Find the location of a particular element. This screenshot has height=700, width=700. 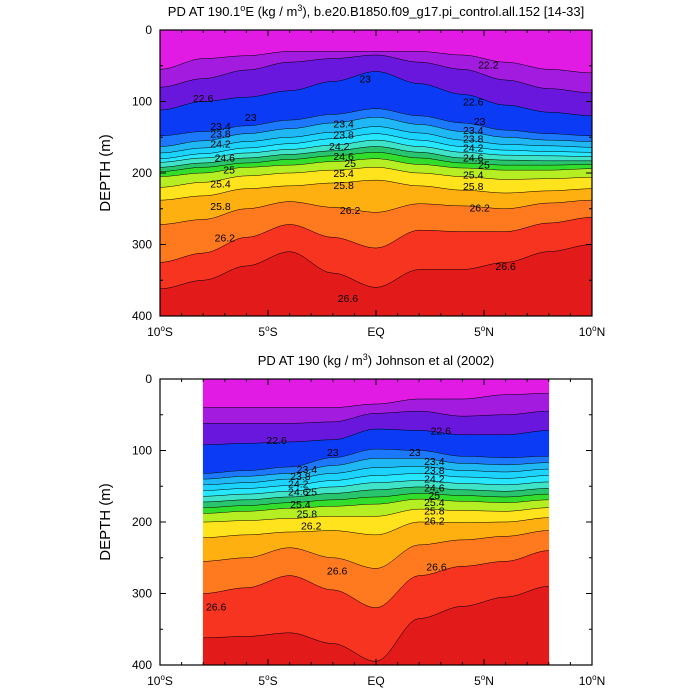

y-tick-label: 200 is located at coordinates (142, 173).